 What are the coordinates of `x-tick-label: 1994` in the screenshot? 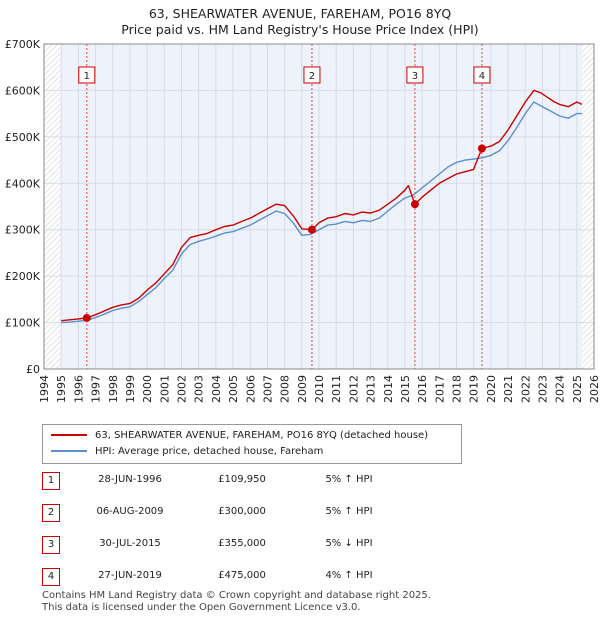 It's located at (44, 389).